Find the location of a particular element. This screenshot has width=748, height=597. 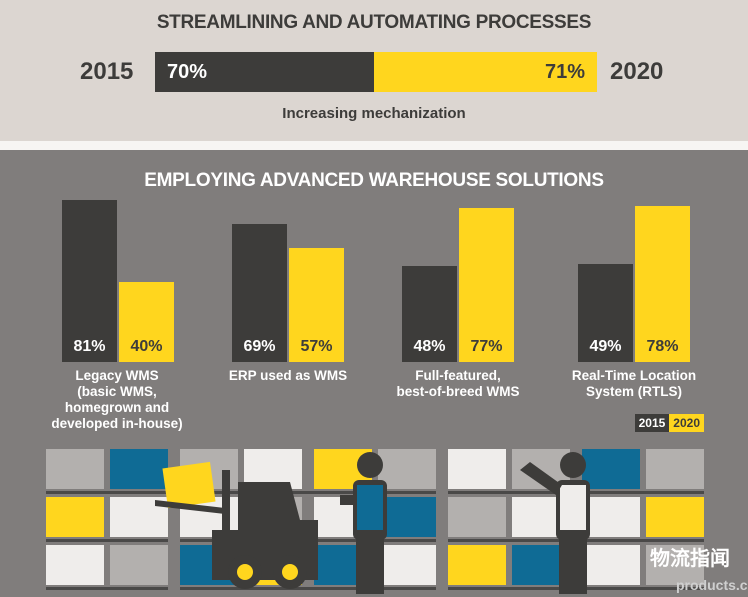

year-2020-label: 2020 is located at coordinates (637, 71).